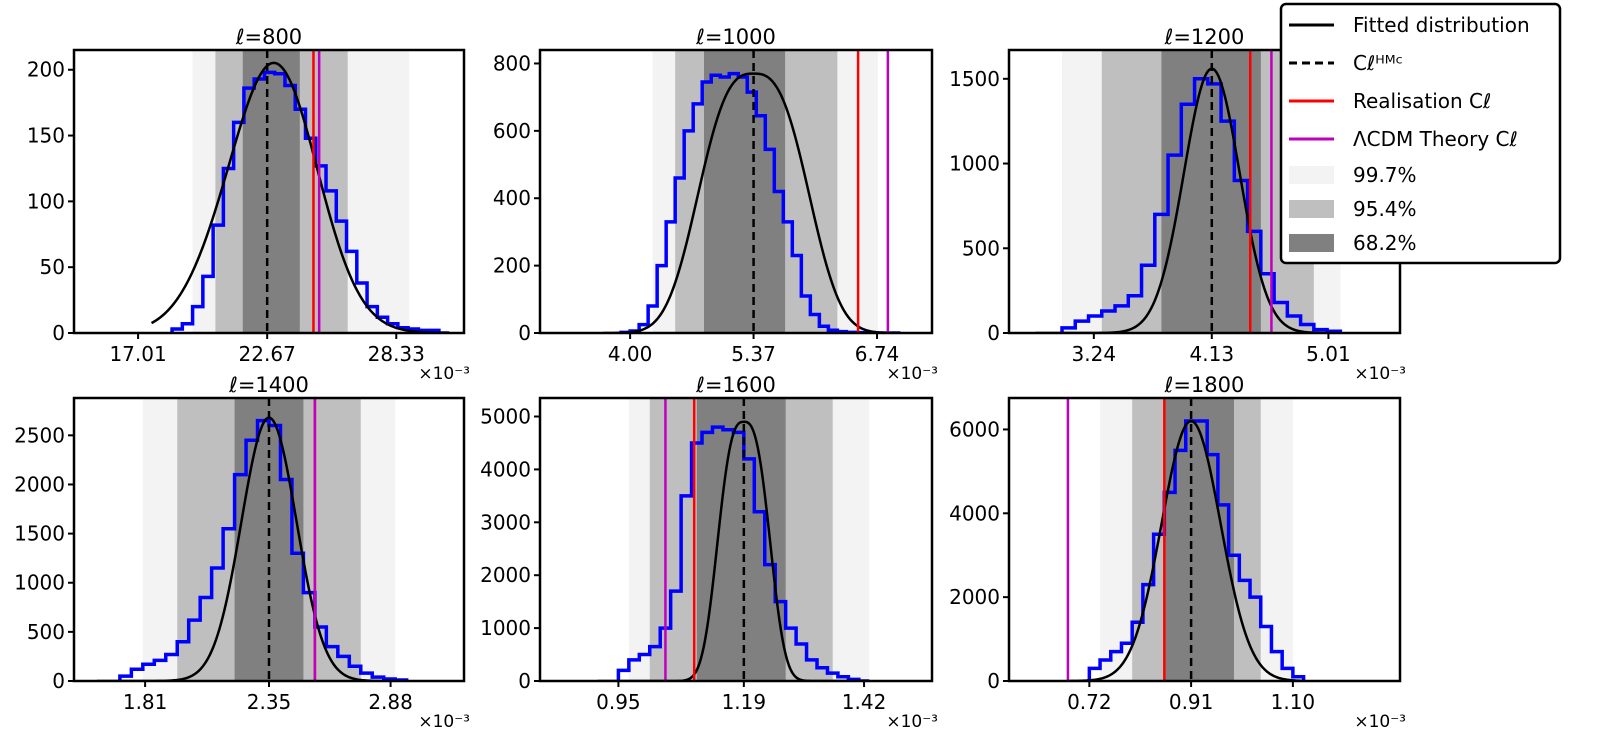 The image size is (1597, 755). Describe the element at coordinates (512, 131) in the screenshot. I see `y-tick-label: 600` at that location.